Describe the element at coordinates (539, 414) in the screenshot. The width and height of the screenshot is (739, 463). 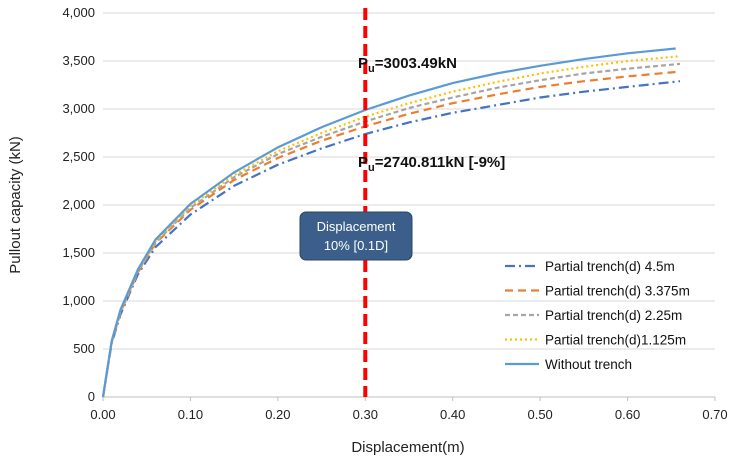
I see `x-tick-label: 0.50` at that location.